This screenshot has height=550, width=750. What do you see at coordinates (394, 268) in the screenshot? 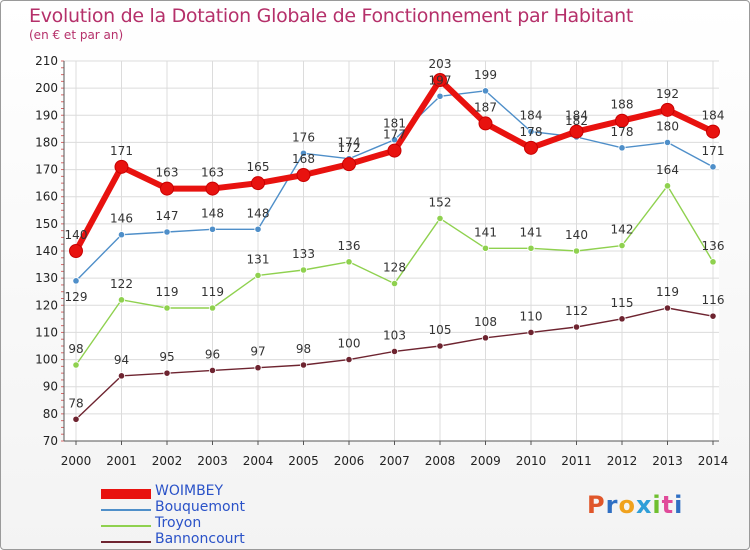
I see `data-label: 128` at bounding box center [394, 268].